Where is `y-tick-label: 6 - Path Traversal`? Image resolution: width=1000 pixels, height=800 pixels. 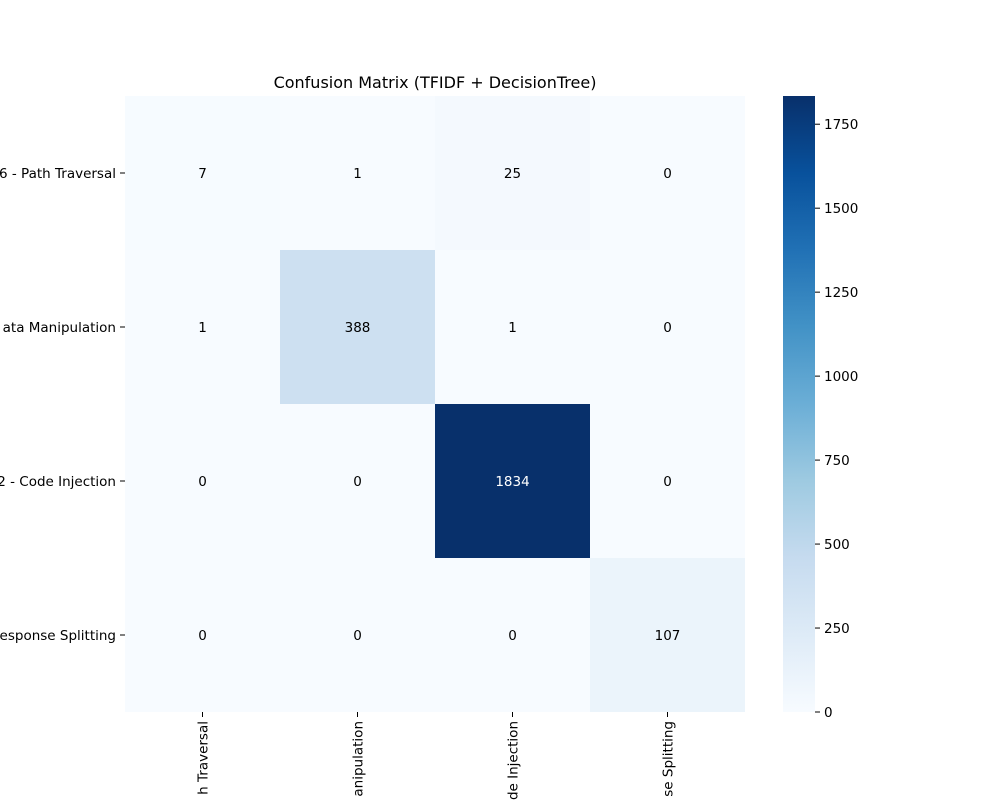 y-tick-label: 6 - Path Traversal is located at coordinates (58, 174).